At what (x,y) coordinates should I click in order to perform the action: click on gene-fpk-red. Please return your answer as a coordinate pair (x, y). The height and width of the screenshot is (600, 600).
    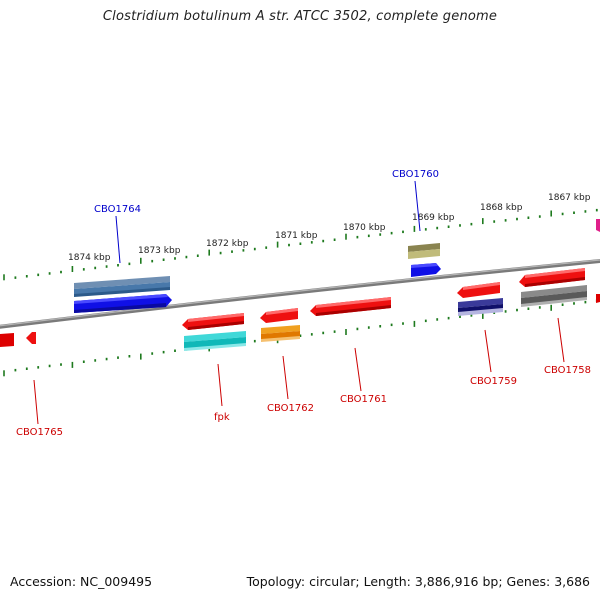
    Looking at the image, I should click on (213, 321).